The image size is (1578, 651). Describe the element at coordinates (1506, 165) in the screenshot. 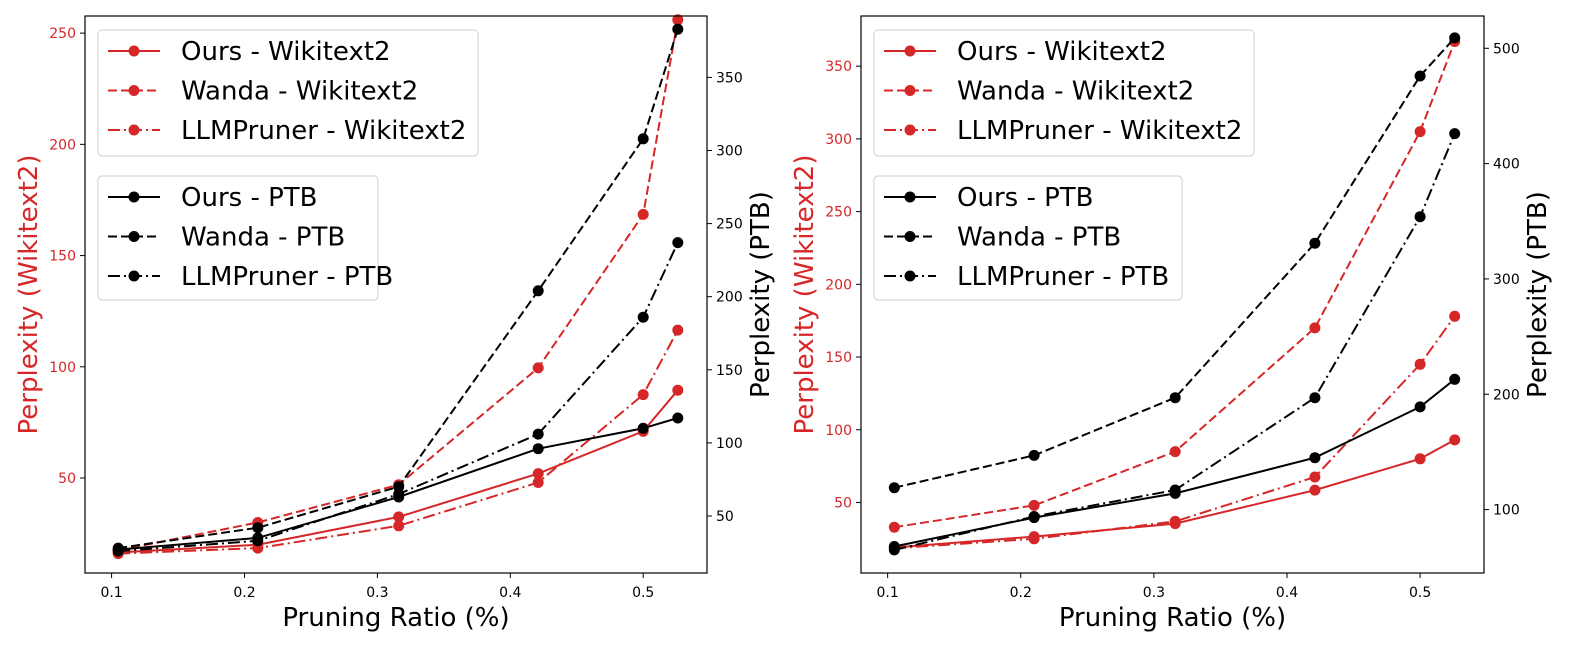

I see `y-right-tick-label: 400` at that location.